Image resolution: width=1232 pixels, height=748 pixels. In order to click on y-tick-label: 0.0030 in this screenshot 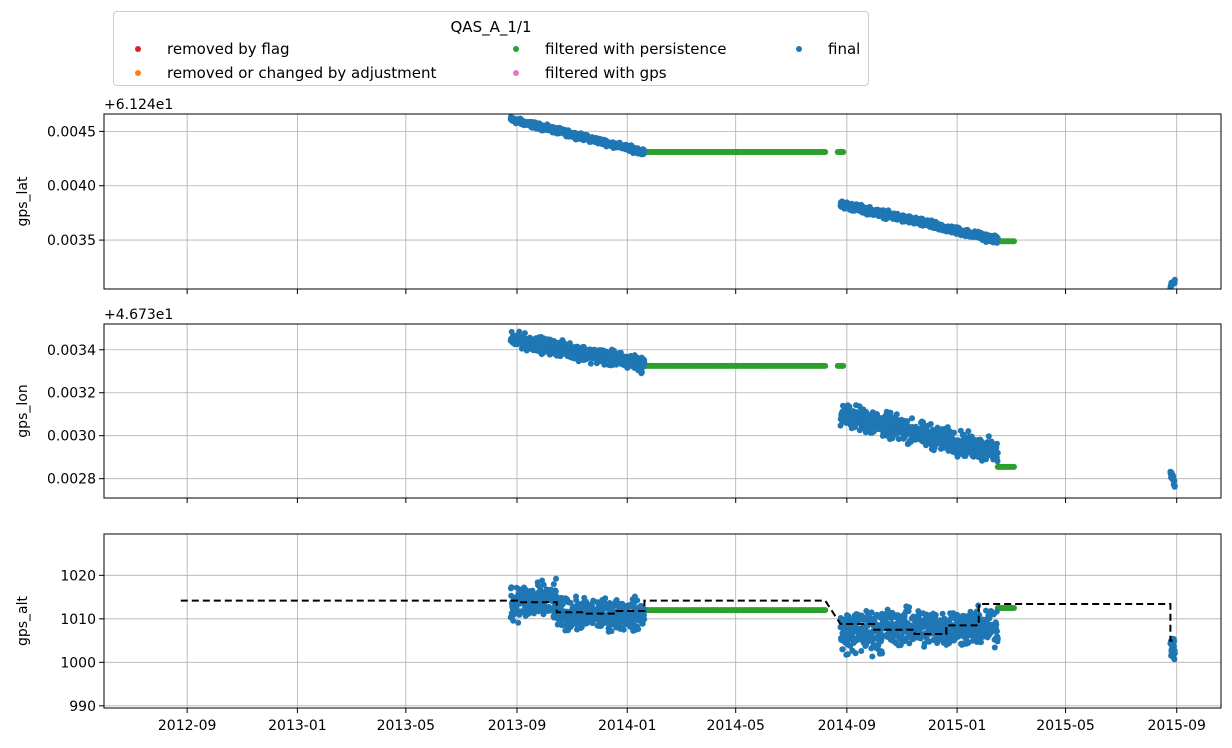, I will do `click(71, 437)`.